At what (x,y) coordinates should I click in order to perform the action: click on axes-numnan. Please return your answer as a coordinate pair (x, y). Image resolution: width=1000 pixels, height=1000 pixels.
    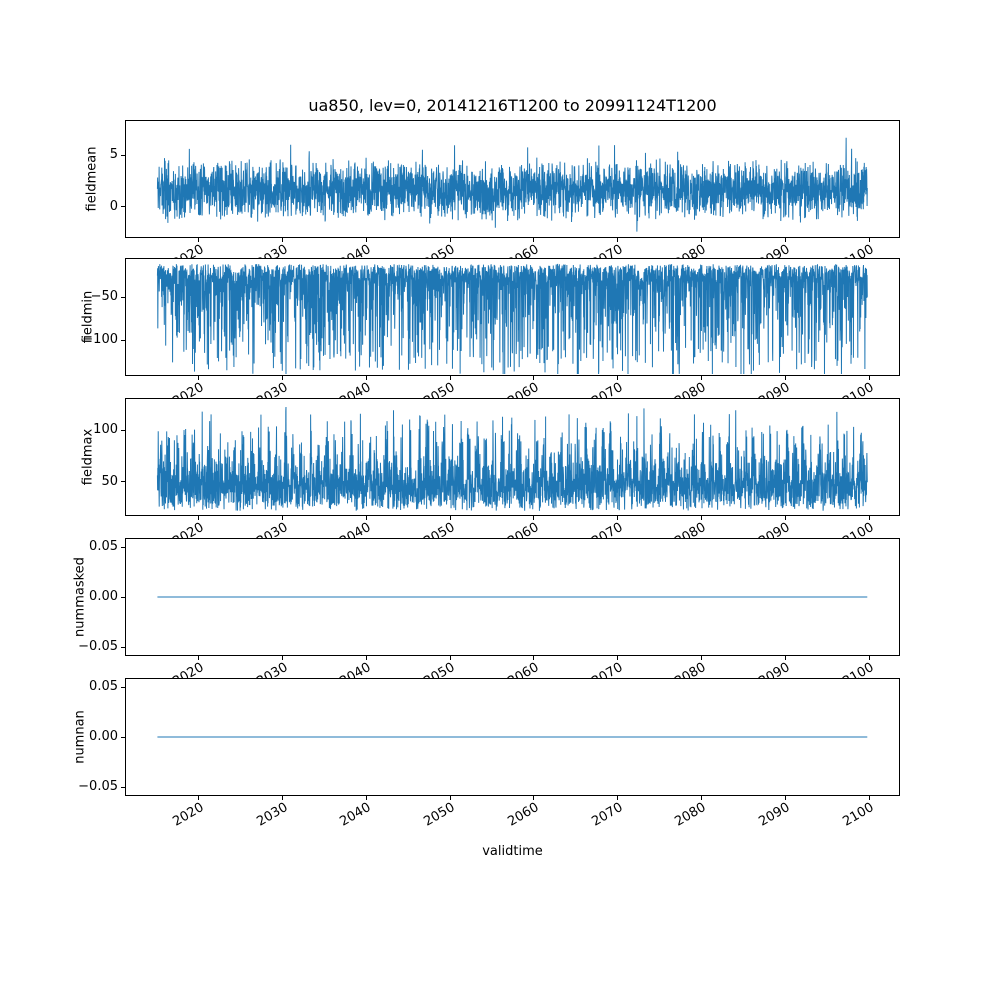
    Looking at the image, I should click on (512, 737).